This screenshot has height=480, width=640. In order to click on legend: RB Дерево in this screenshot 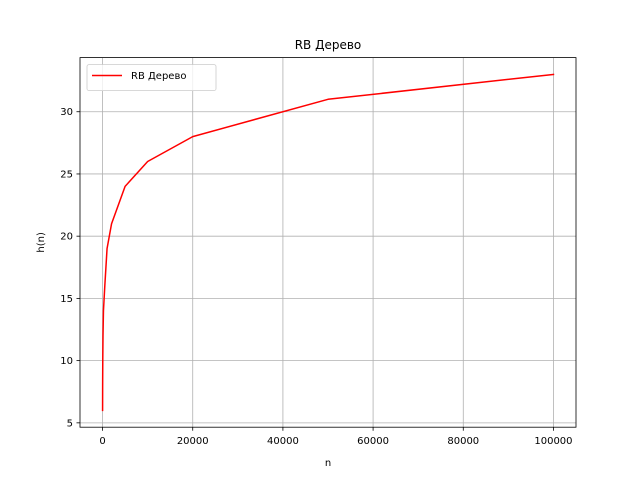, I will do `click(151, 77)`.